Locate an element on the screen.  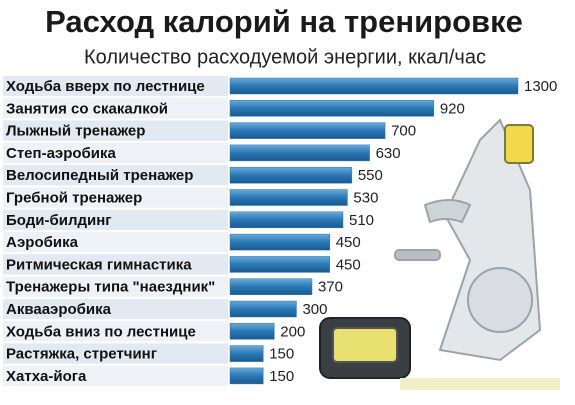
category-label: Лыжный тренажер is located at coordinates (75, 131).